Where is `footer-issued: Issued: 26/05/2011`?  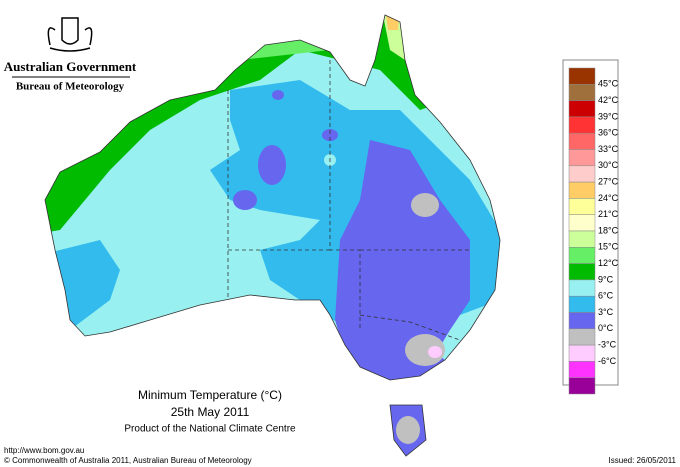
footer-issued: Issued: 26/05/2011 is located at coordinates (643, 460).